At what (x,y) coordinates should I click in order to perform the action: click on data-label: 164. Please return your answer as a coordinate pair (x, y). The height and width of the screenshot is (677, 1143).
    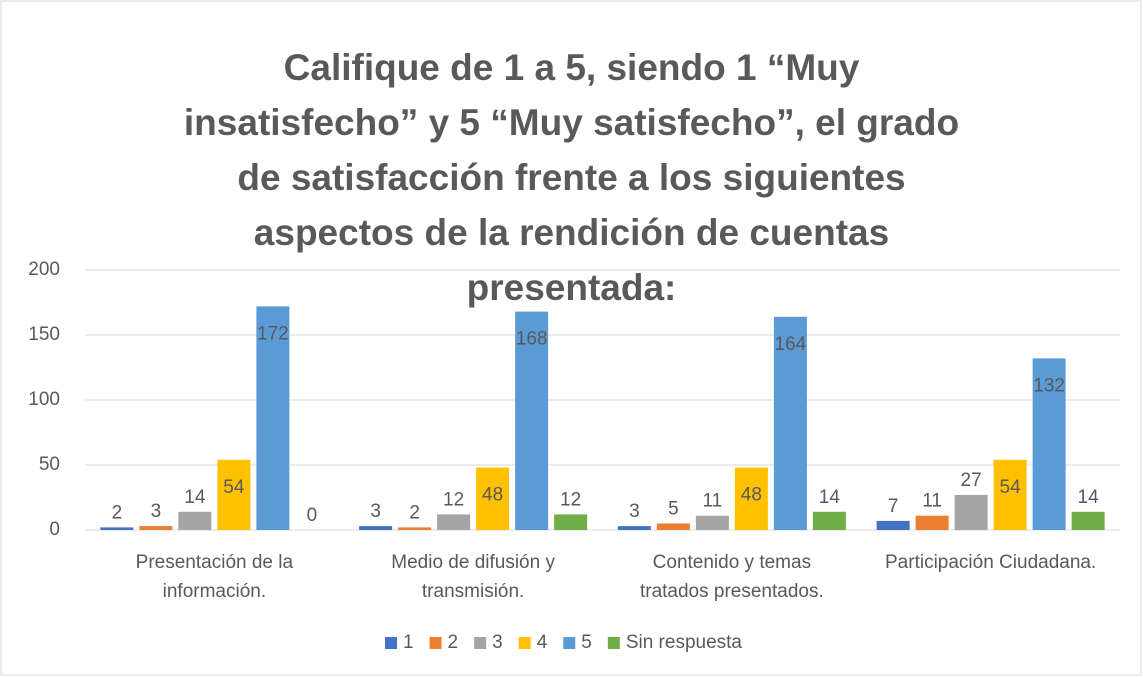
    Looking at the image, I should click on (791, 344).